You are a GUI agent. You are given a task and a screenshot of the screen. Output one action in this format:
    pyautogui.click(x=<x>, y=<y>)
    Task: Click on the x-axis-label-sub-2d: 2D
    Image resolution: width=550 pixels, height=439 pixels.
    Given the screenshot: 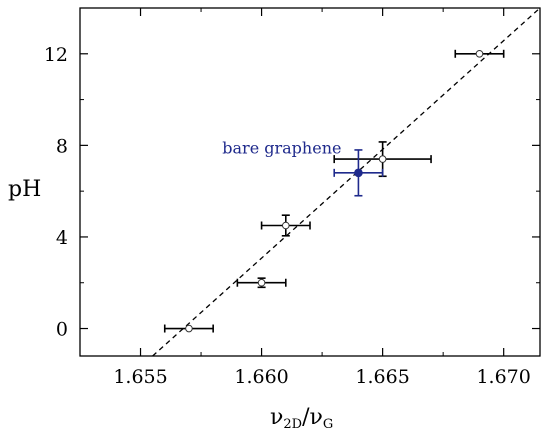 What is the action you would take?
    pyautogui.click(x=292, y=424)
    